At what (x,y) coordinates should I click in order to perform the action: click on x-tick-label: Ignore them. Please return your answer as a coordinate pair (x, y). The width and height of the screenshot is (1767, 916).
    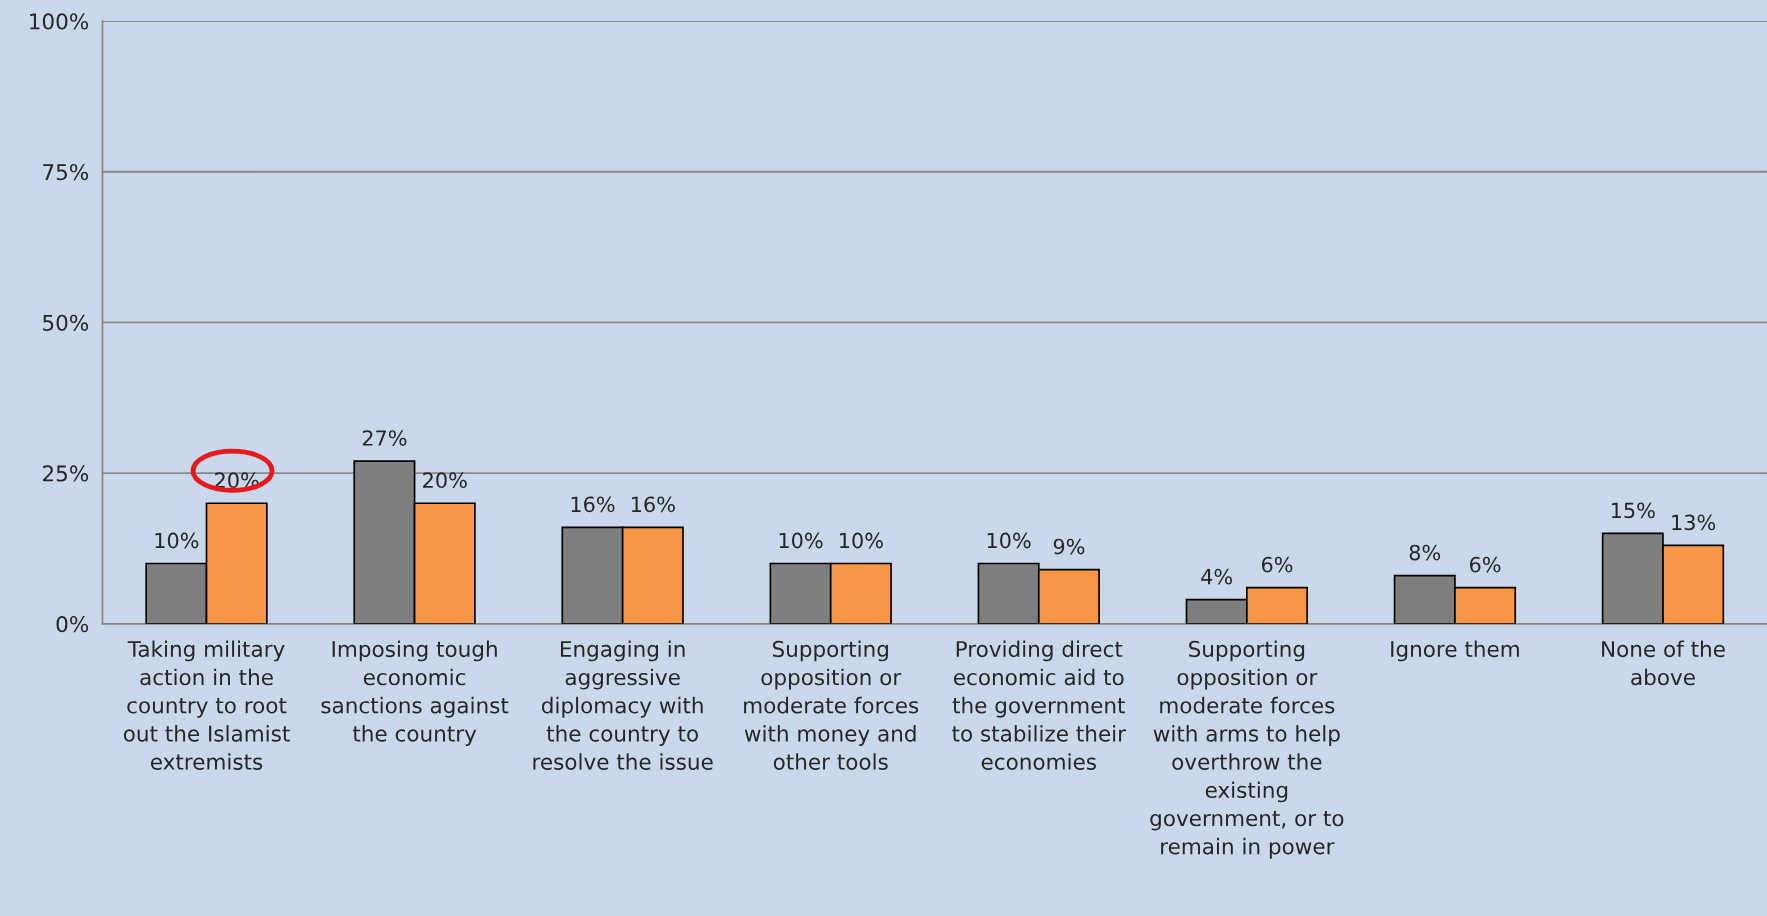
    Looking at the image, I should click on (1455, 651).